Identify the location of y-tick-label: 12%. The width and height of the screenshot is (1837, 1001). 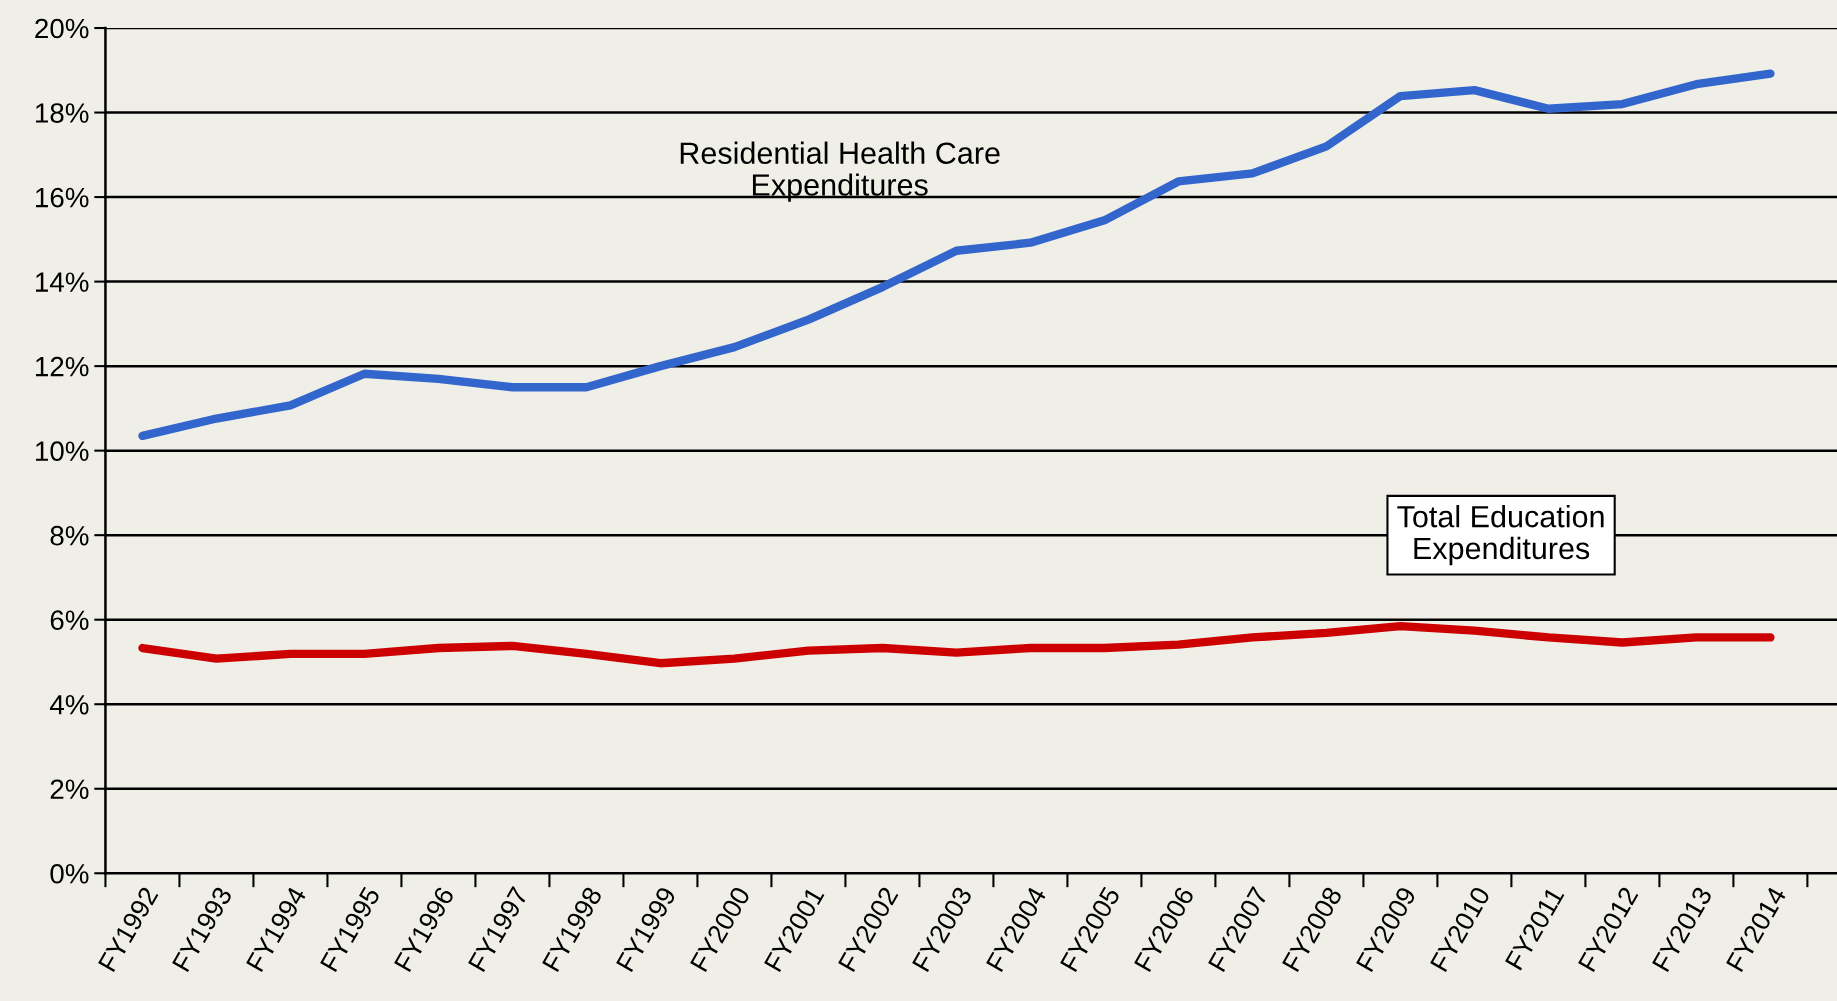
(62, 366).